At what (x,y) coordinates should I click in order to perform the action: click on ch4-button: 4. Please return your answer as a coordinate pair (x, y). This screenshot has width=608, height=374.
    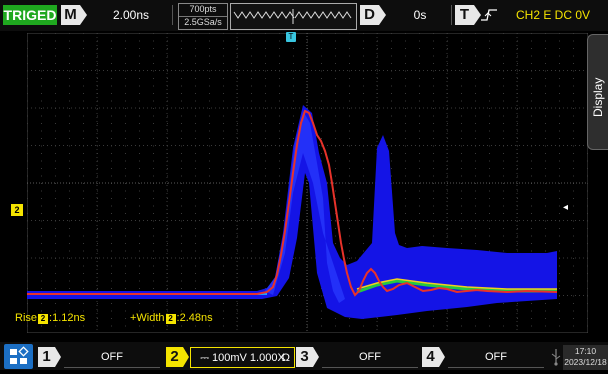
    Looking at the image, I should click on (430, 357).